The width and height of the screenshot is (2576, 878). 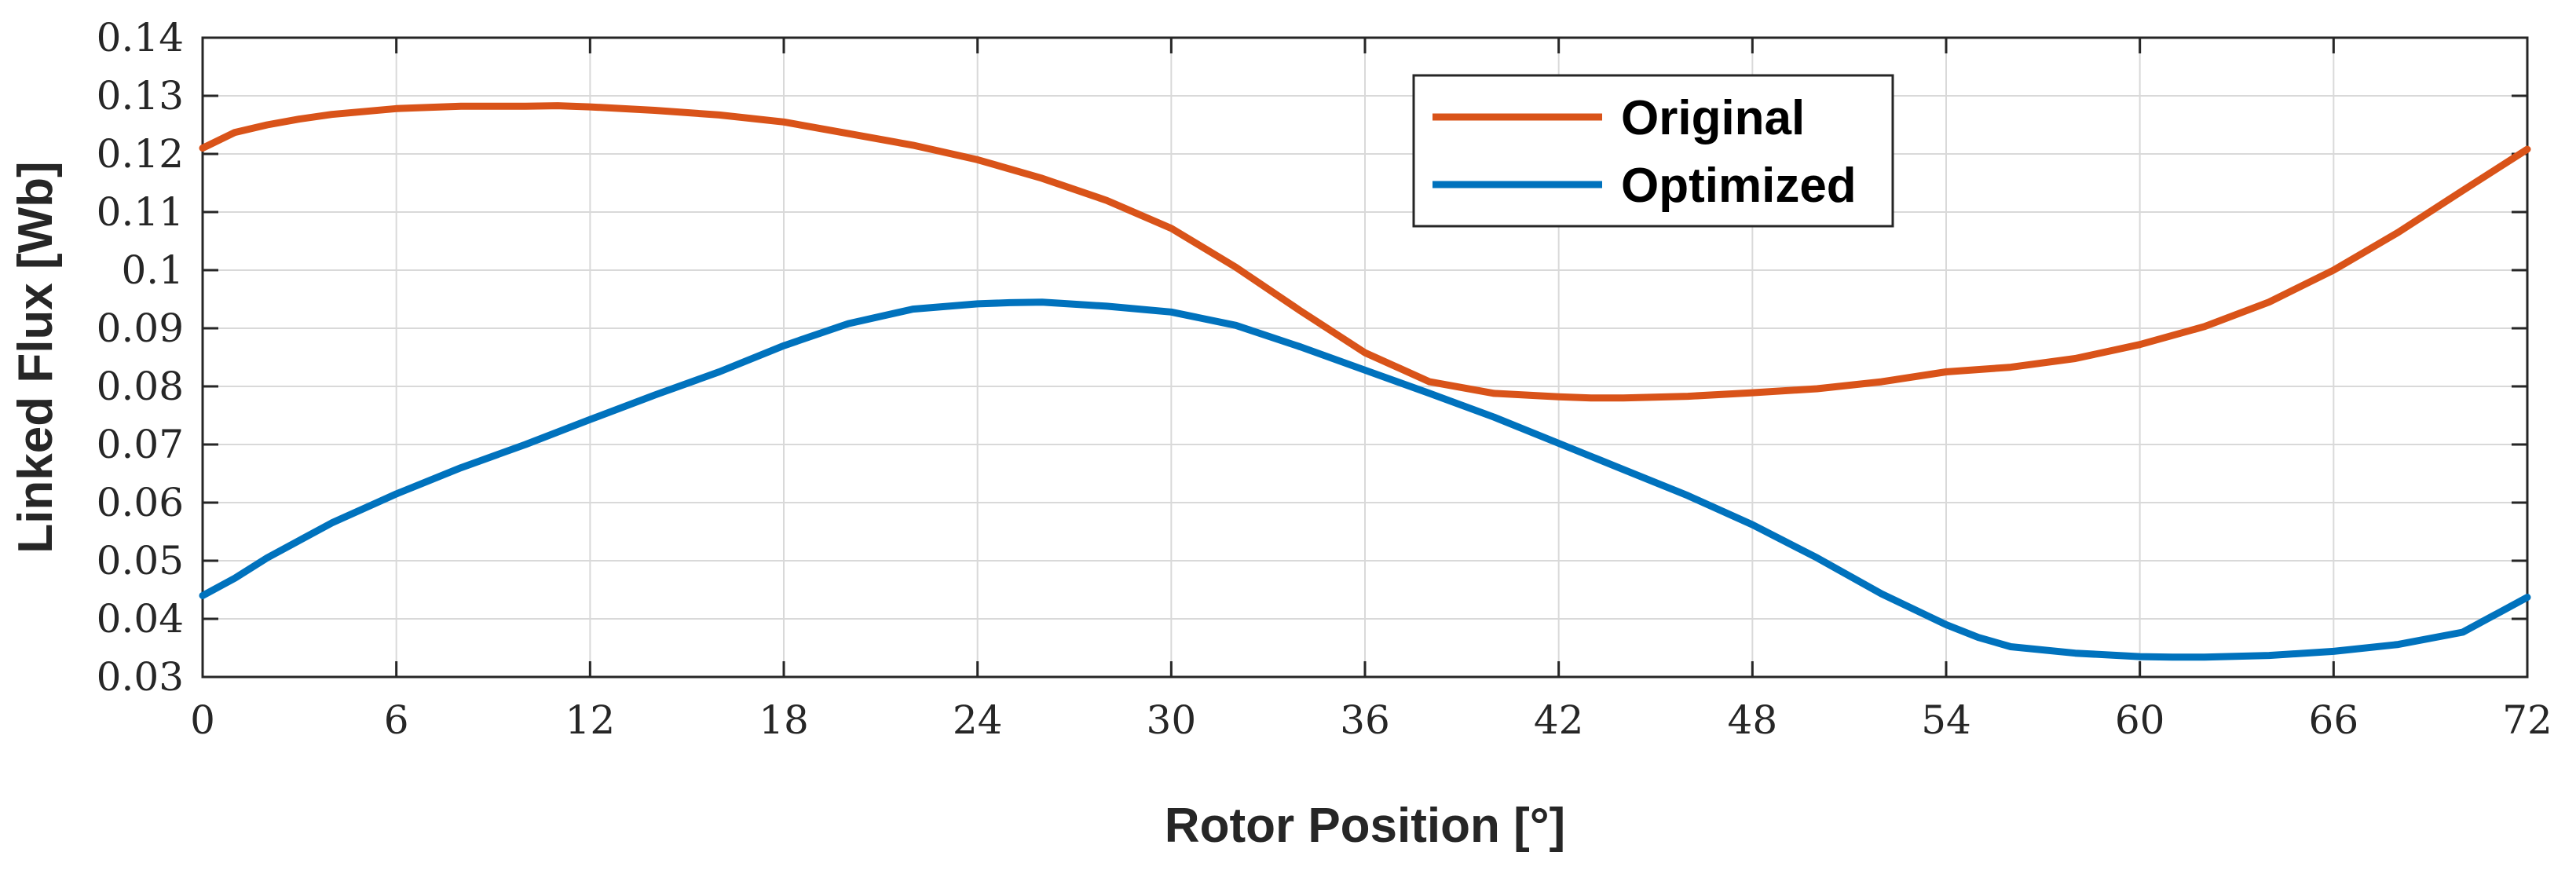 I want to click on y-tick-label: 0.05, so click(x=141, y=561).